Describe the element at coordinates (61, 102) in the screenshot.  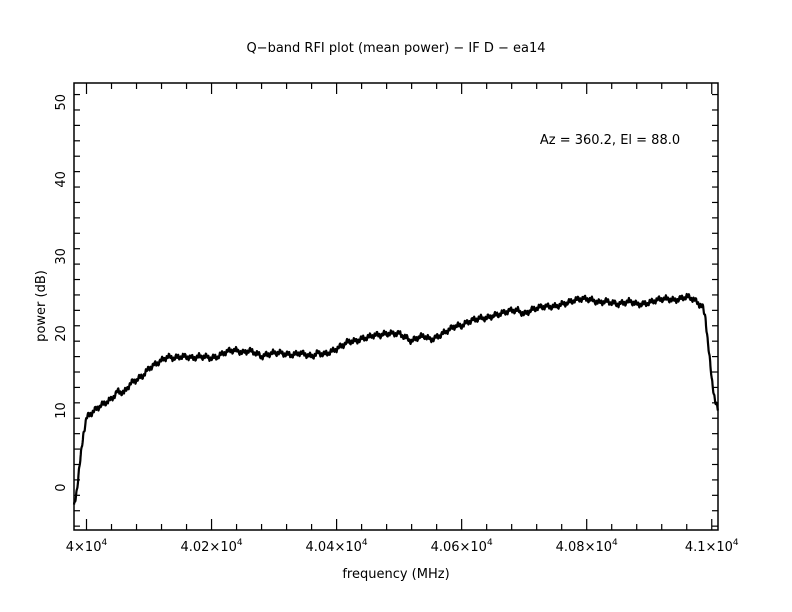
I see `y-tick-label: 50` at that location.